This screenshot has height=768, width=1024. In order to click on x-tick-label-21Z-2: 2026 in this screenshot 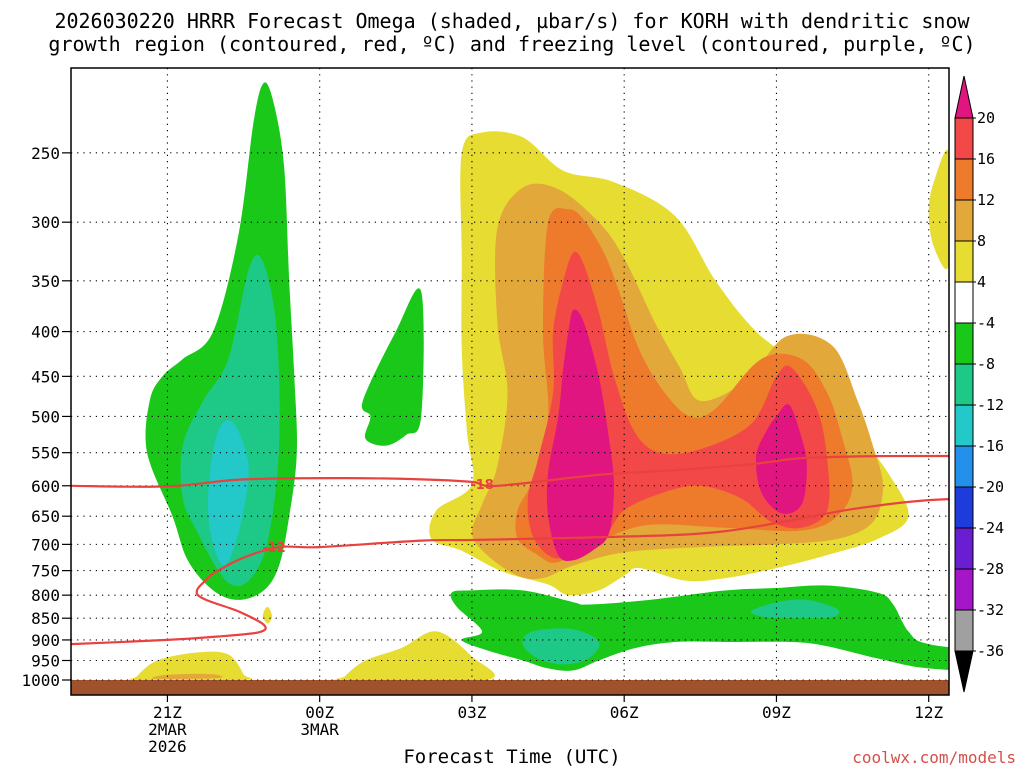, I will do `click(167, 746)`.